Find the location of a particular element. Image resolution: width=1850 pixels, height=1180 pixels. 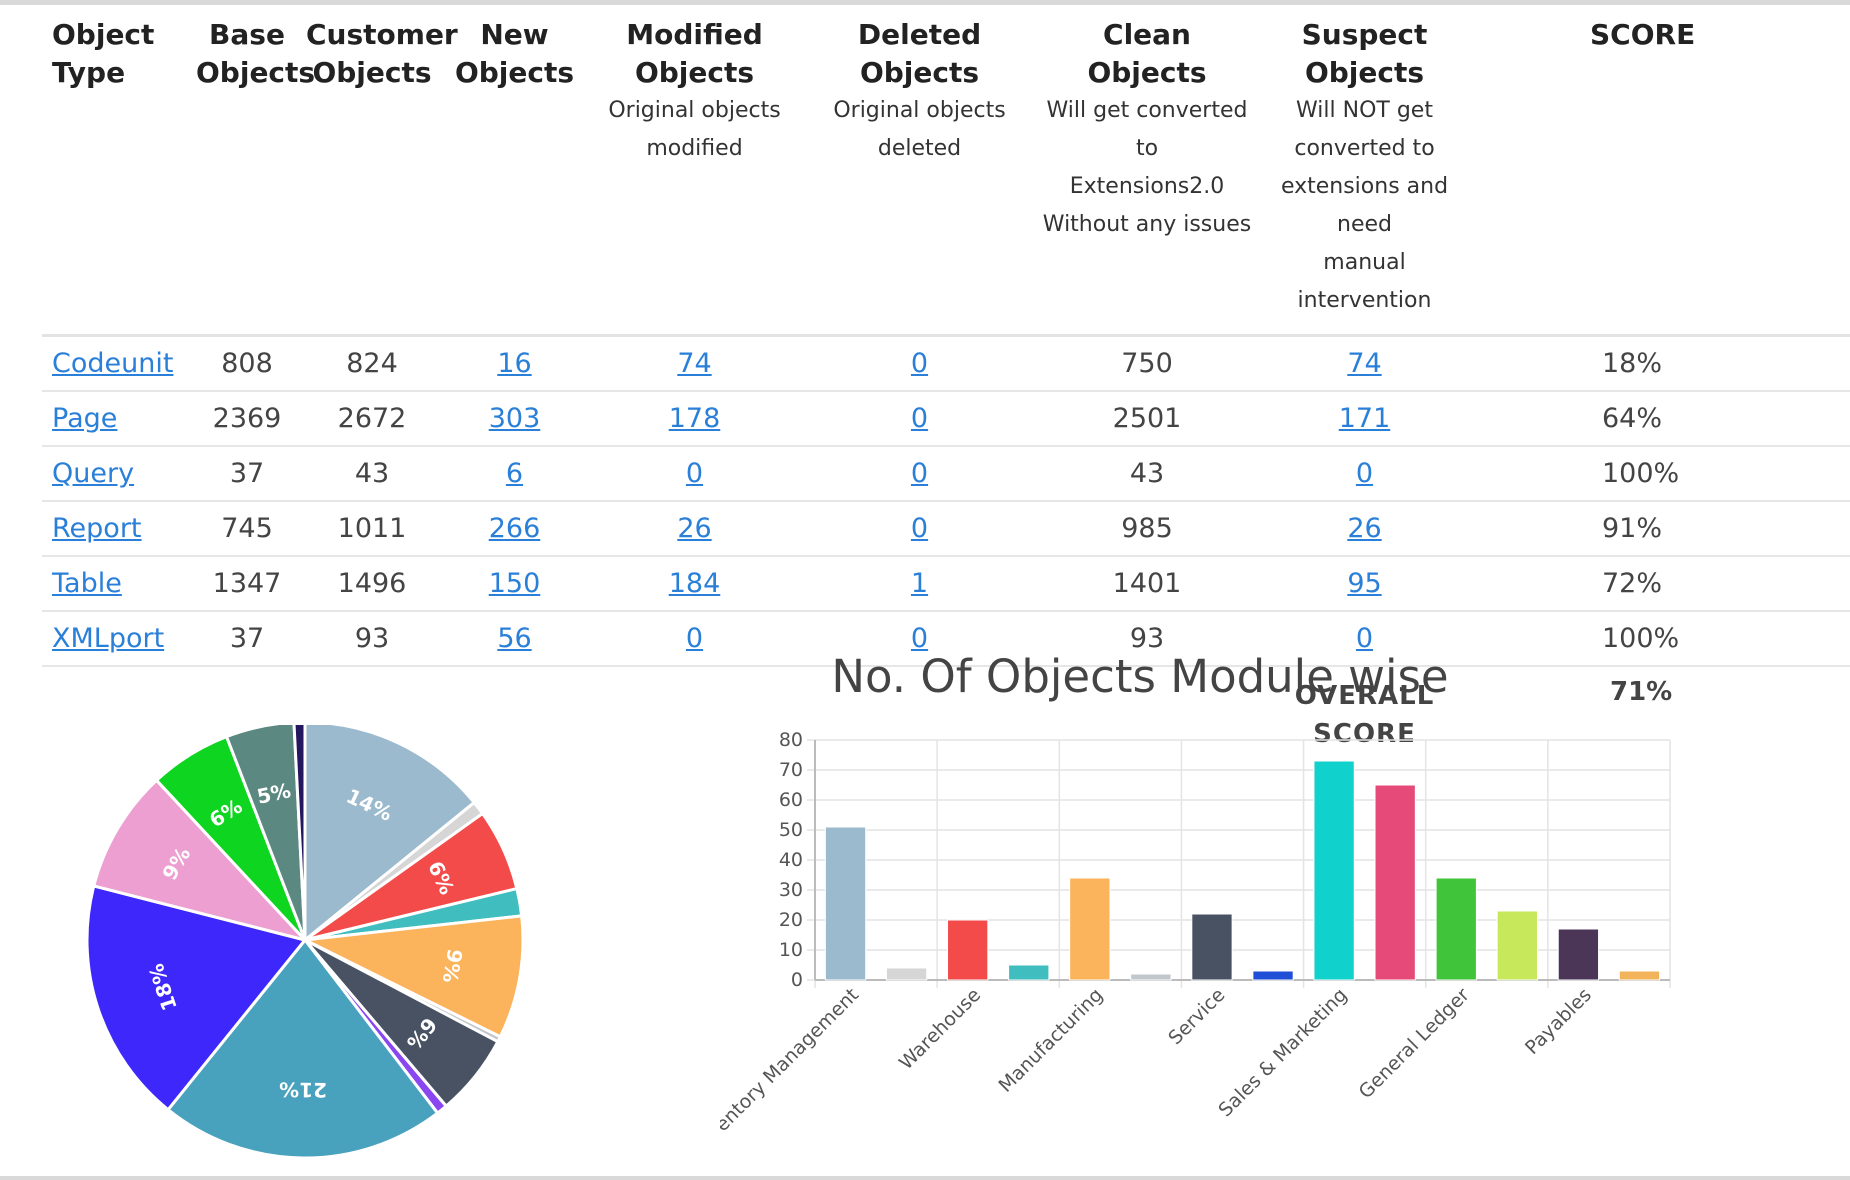

cell-score: 18% is located at coordinates (1661, 363).